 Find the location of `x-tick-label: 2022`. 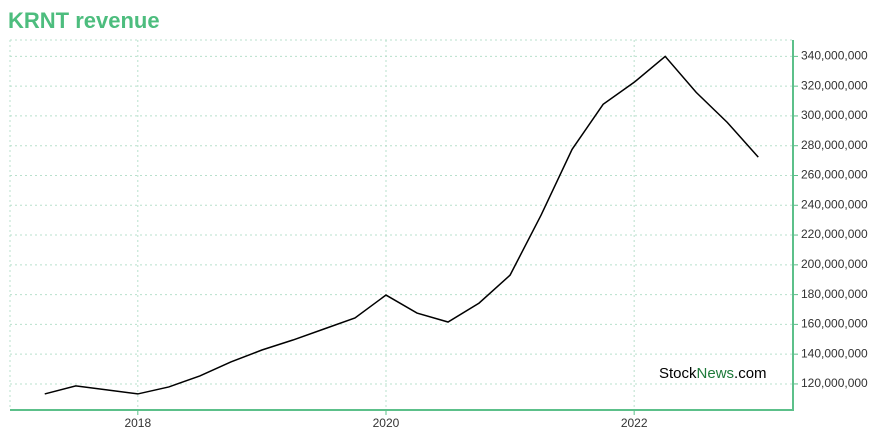

x-tick-label: 2022 is located at coordinates (634, 423).